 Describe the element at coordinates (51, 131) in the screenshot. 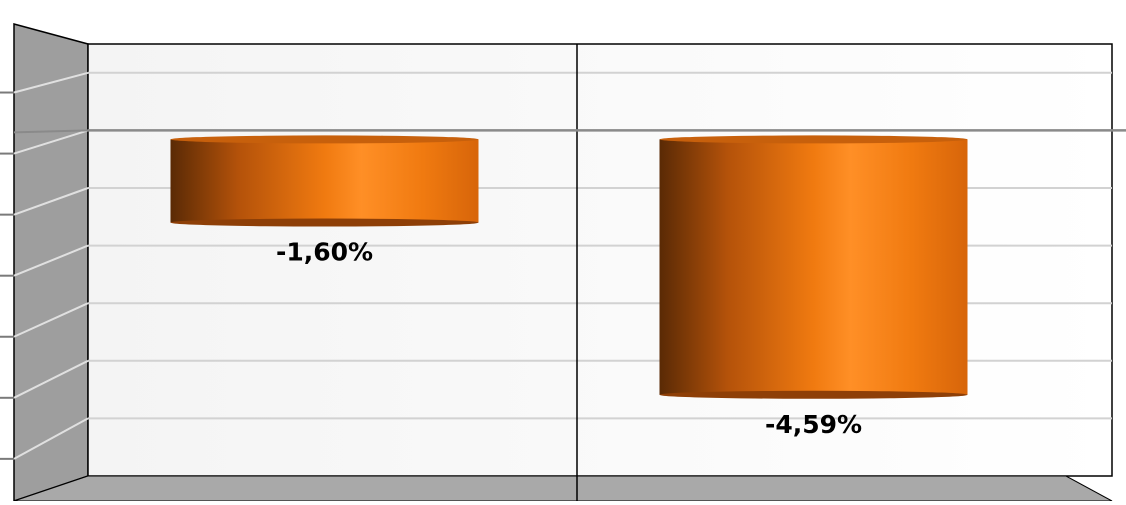

I see `zero-line-side` at that location.